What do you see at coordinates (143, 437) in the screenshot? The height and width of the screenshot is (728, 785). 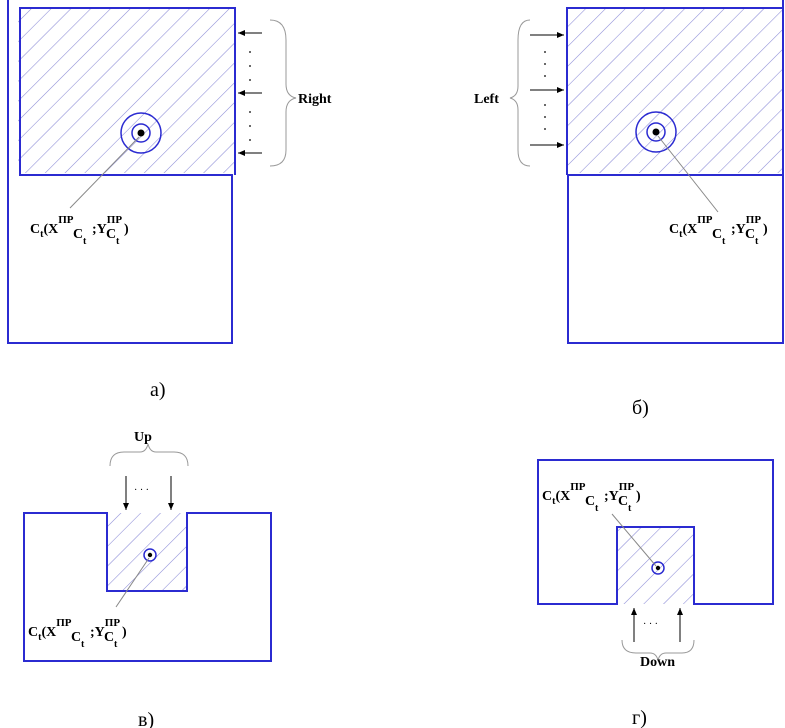 I see `direction-label: Up` at bounding box center [143, 437].